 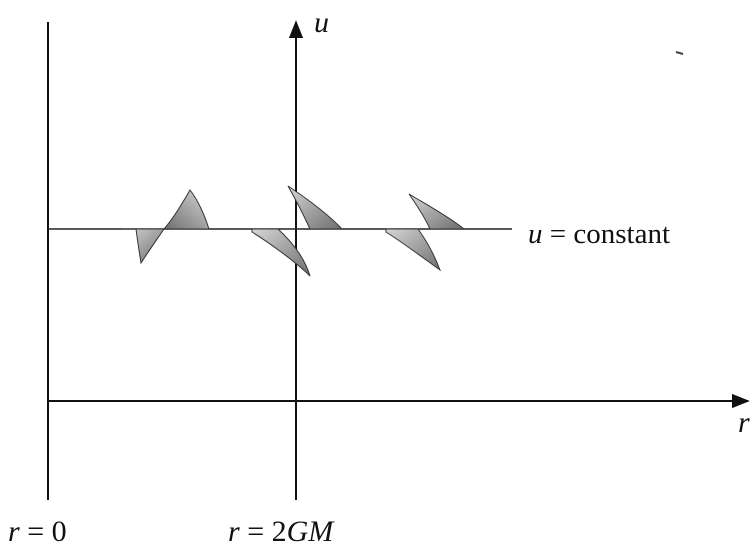 What do you see at coordinates (425, 232) in the screenshot?
I see `wave-packet-right` at bounding box center [425, 232].